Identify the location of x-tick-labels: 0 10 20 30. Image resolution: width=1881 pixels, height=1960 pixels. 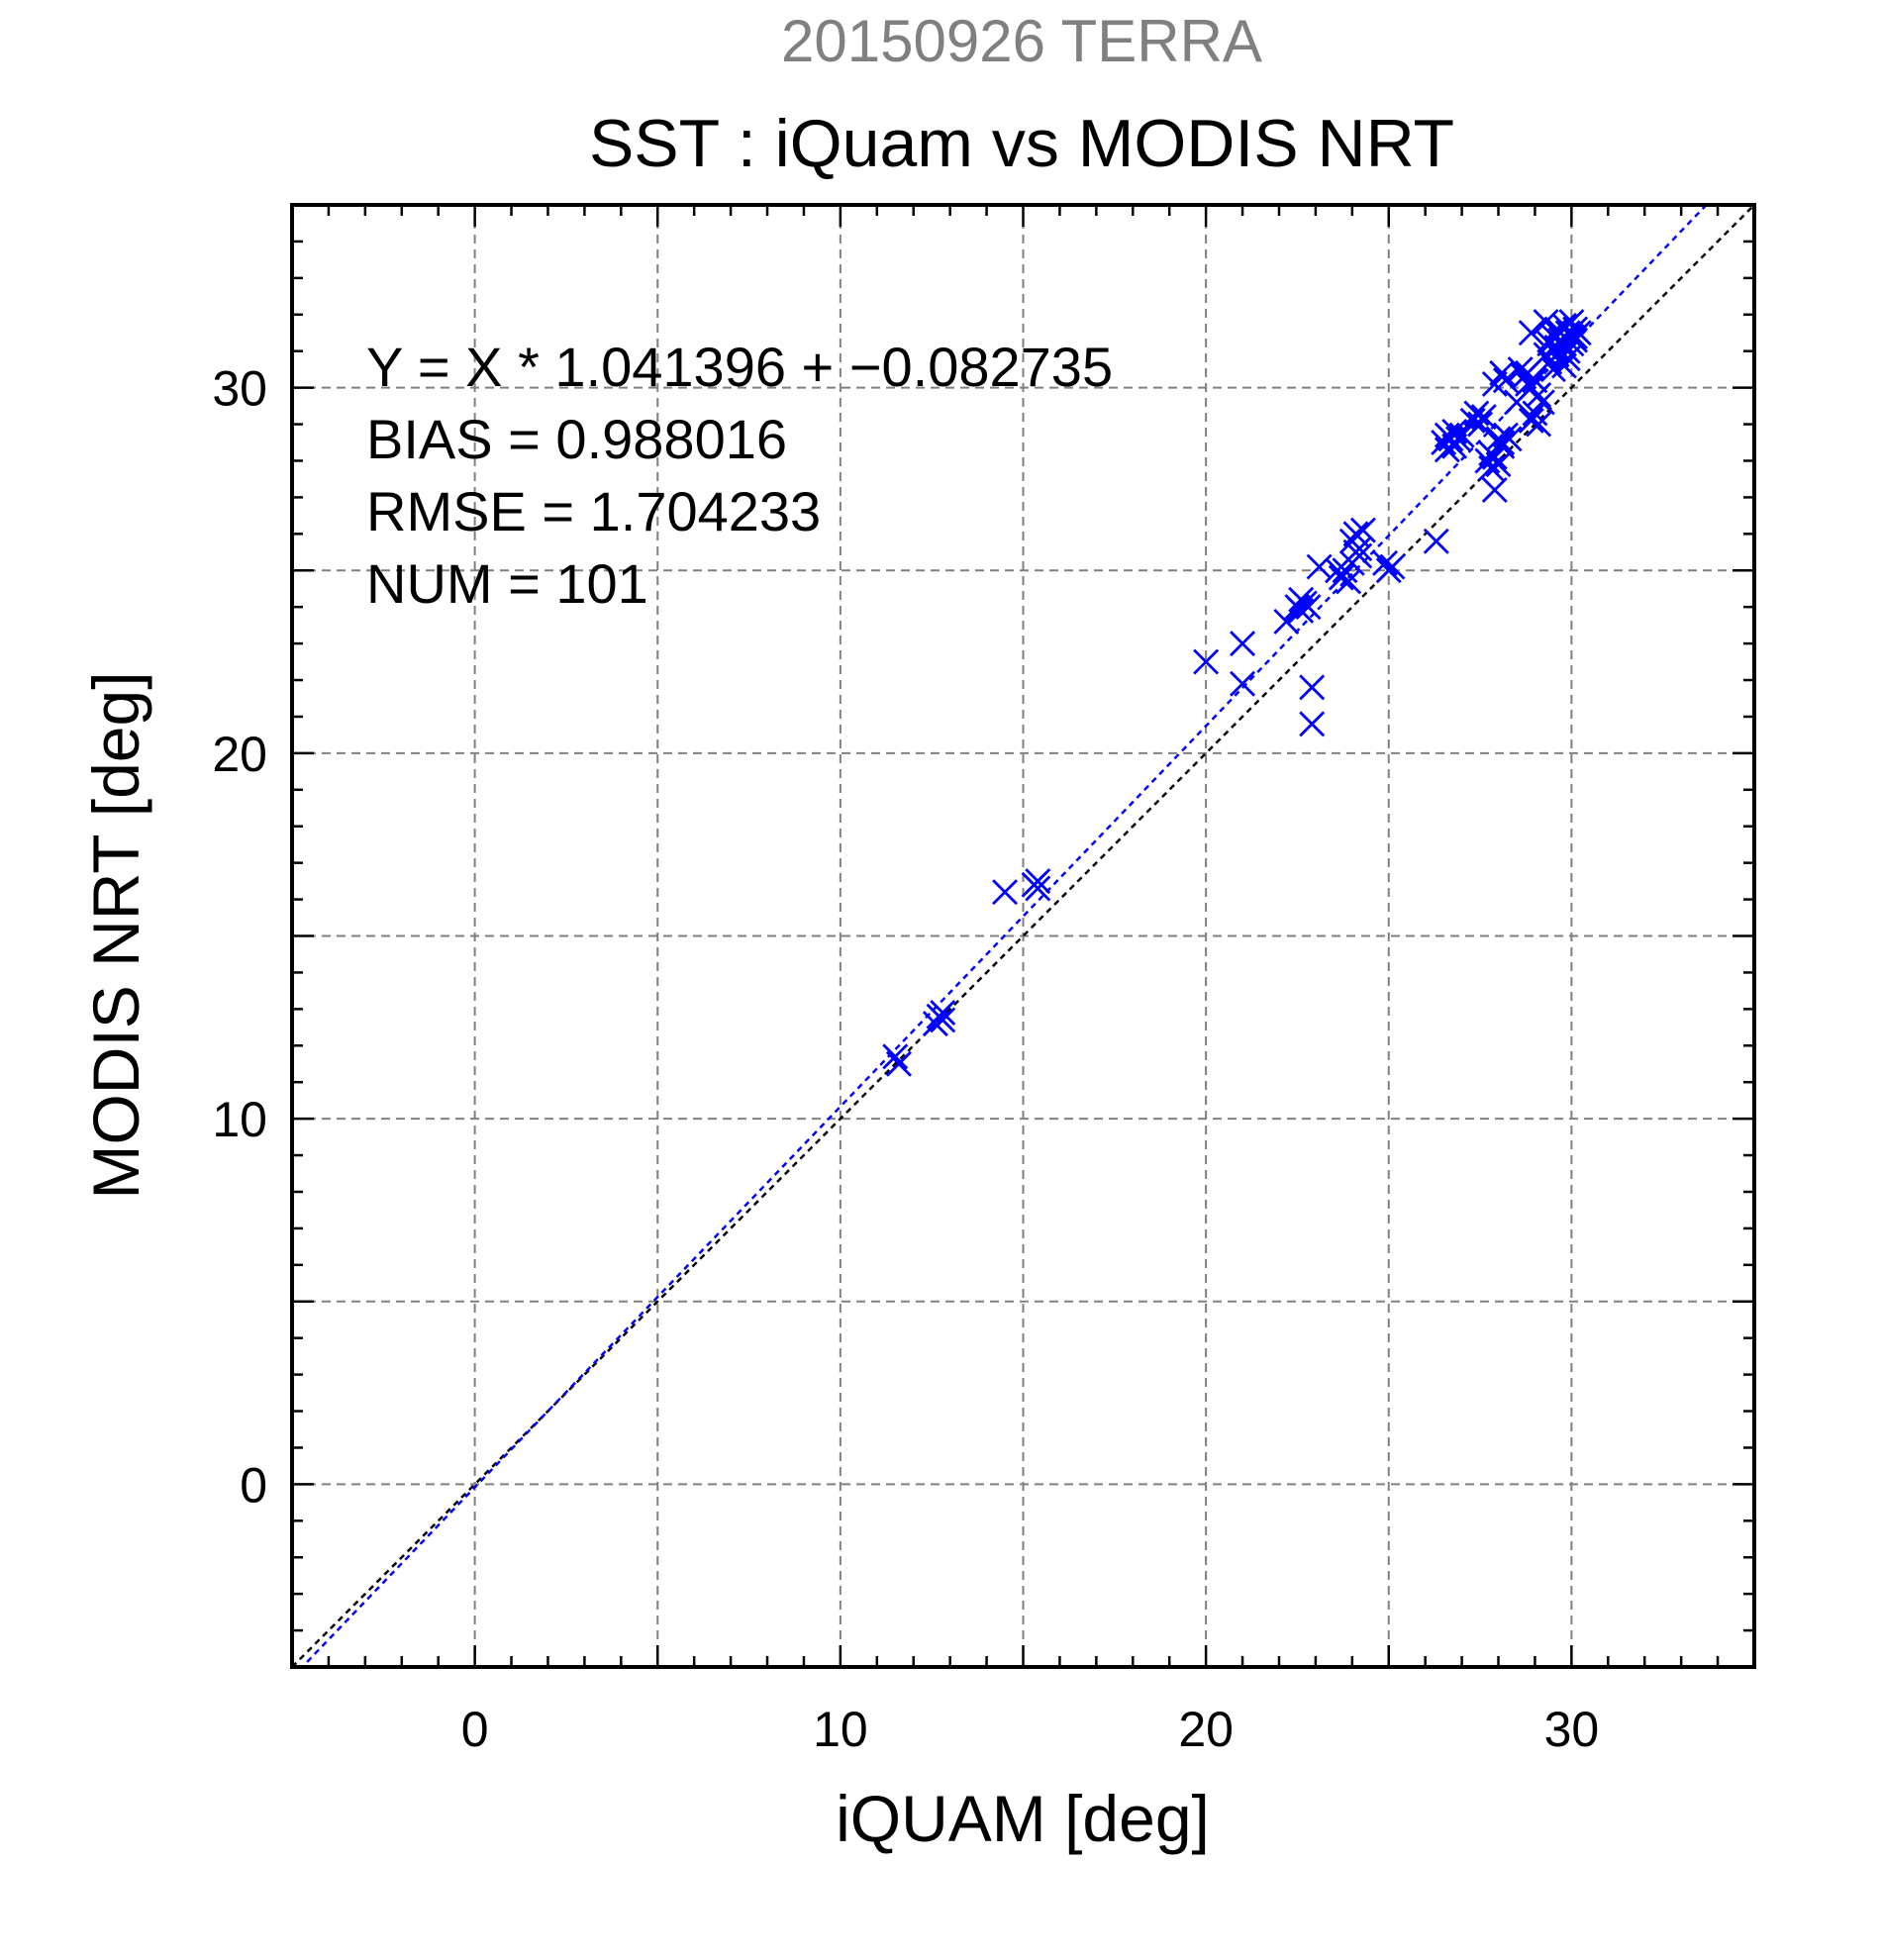
(1030, 1729).